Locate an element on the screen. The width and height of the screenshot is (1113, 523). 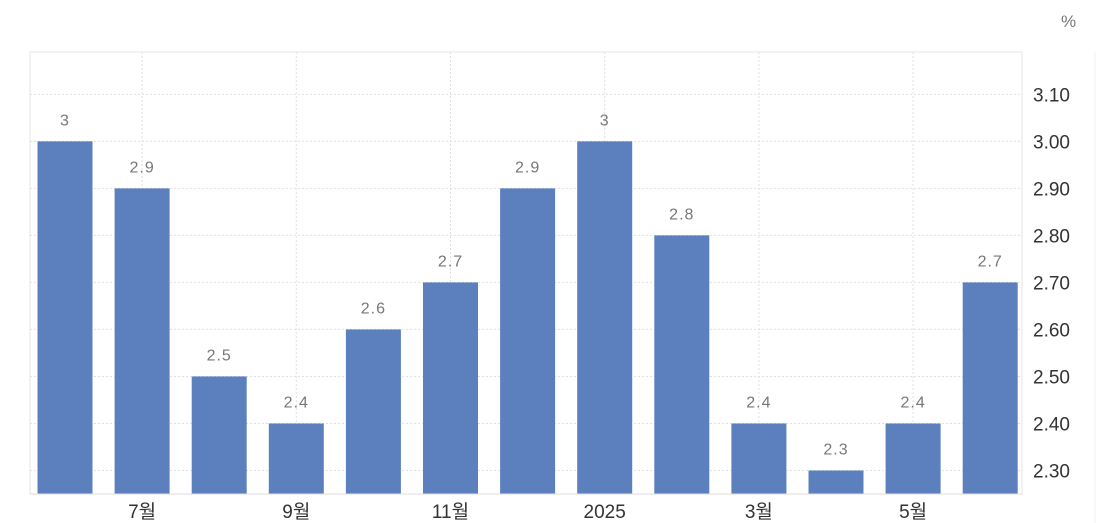
data-label: 2.8 is located at coordinates (681, 214).